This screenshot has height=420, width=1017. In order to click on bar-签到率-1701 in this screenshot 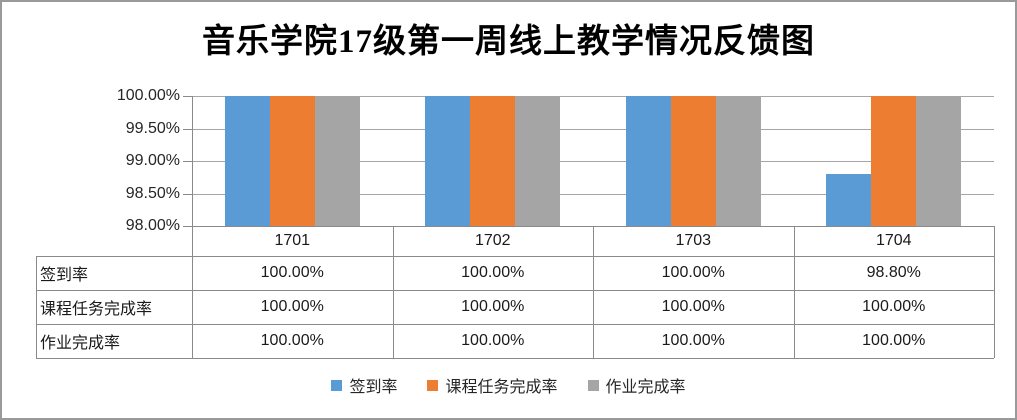, I will do `click(247, 161)`.